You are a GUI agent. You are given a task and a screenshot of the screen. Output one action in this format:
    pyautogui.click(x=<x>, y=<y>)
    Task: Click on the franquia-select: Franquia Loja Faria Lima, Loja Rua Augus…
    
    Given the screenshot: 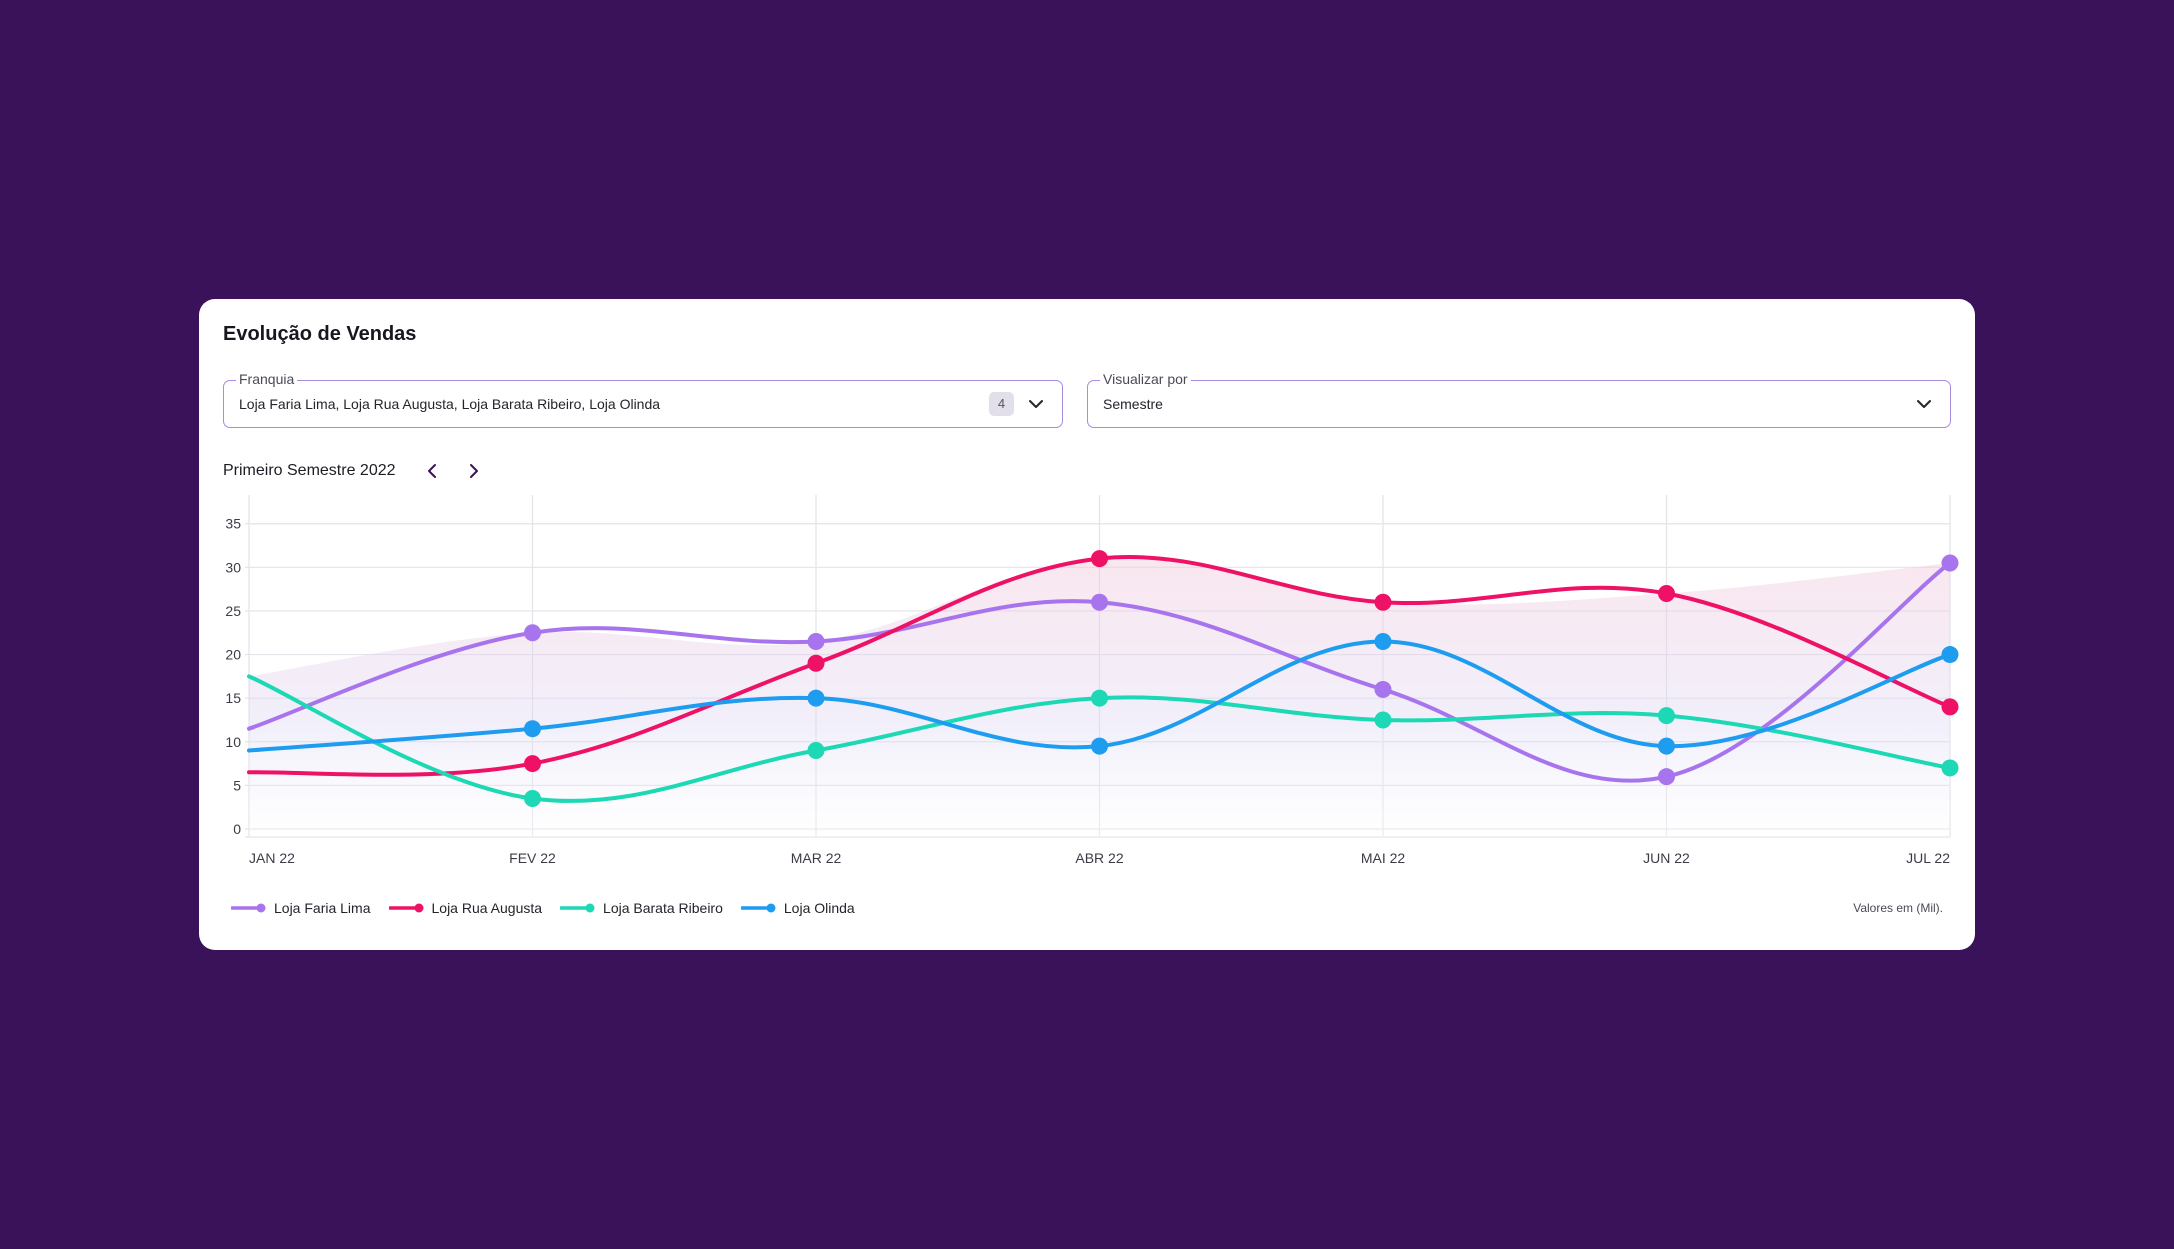 What is the action you would take?
    pyautogui.click(x=643, y=399)
    